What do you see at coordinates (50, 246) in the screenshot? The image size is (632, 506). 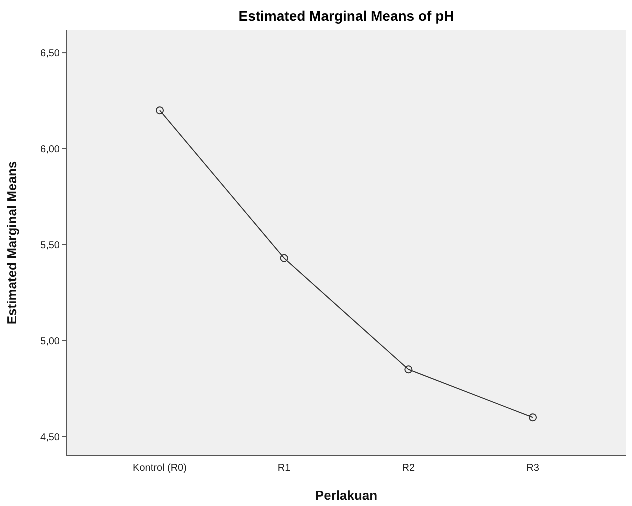 I see `y-tick-label: 5,50` at bounding box center [50, 246].